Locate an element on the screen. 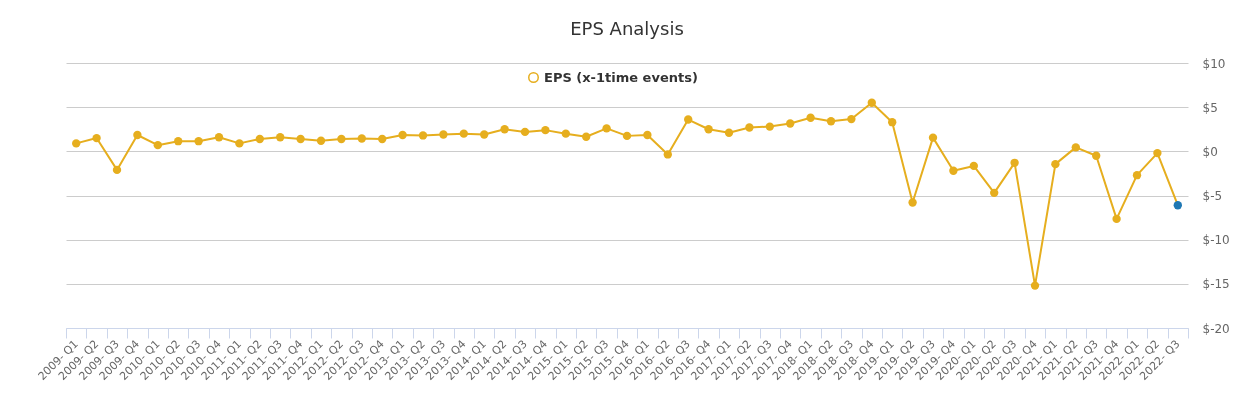 This screenshot has height=403, width=1248. y-tick-label: $5 is located at coordinates (1210, 107).